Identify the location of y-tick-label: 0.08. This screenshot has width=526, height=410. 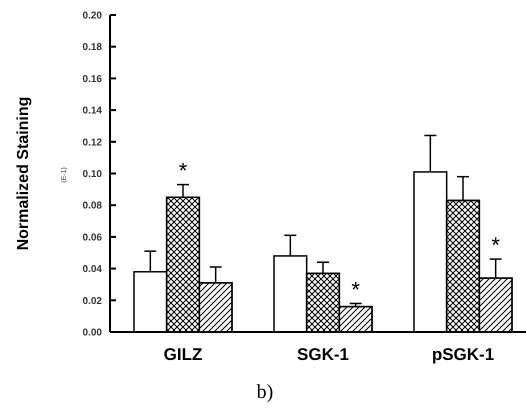
(92, 206).